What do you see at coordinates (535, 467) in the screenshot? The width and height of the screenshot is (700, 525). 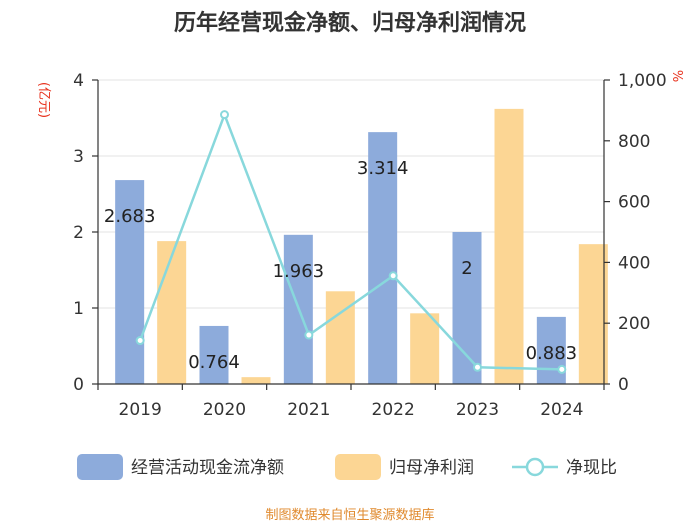 I see `legend-marker` at bounding box center [535, 467].